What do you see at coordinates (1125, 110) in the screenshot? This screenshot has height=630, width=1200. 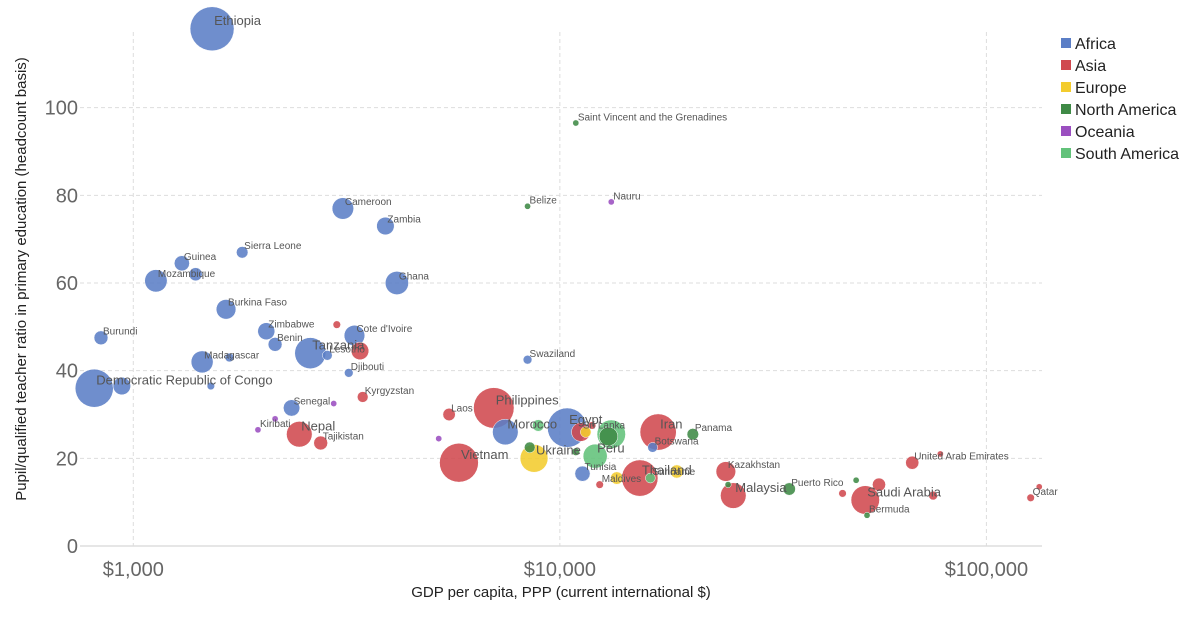 I see `legend-entry: North America` at bounding box center [1125, 110].